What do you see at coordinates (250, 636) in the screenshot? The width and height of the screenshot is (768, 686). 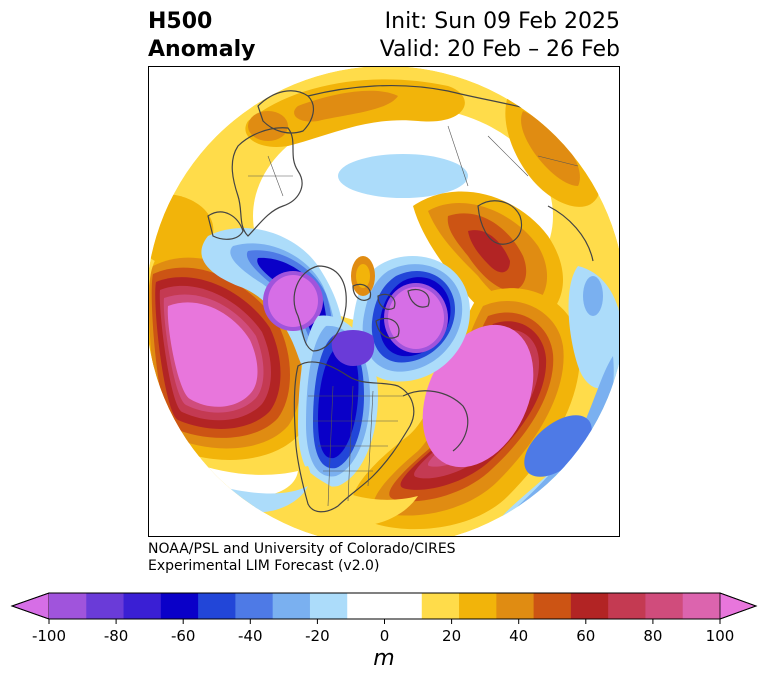 I see `colorbar-tick-label: -40` at bounding box center [250, 636].